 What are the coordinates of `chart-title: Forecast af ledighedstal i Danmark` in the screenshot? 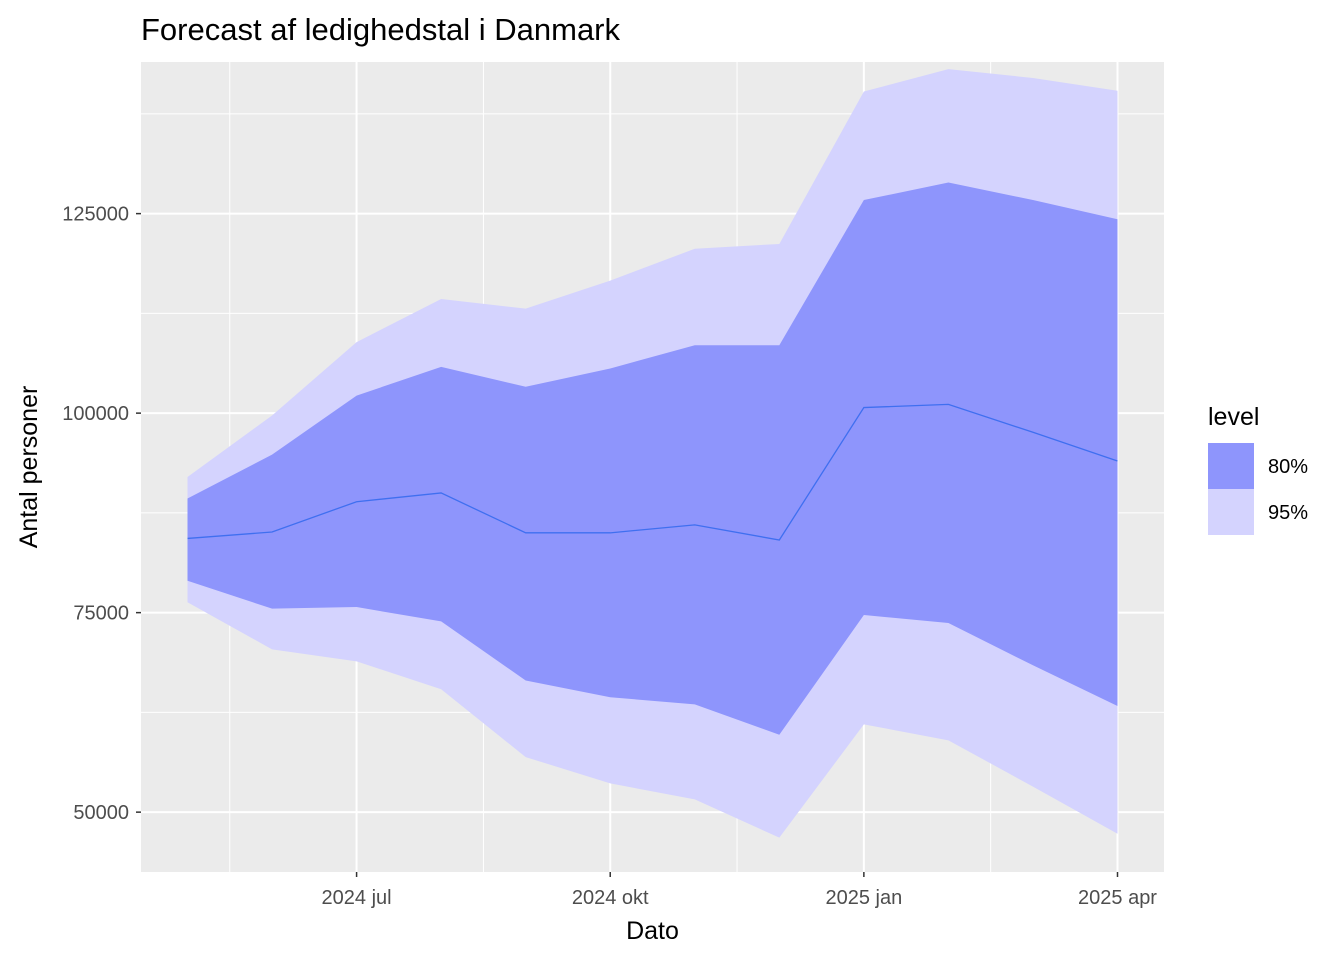 It's located at (381, 29).